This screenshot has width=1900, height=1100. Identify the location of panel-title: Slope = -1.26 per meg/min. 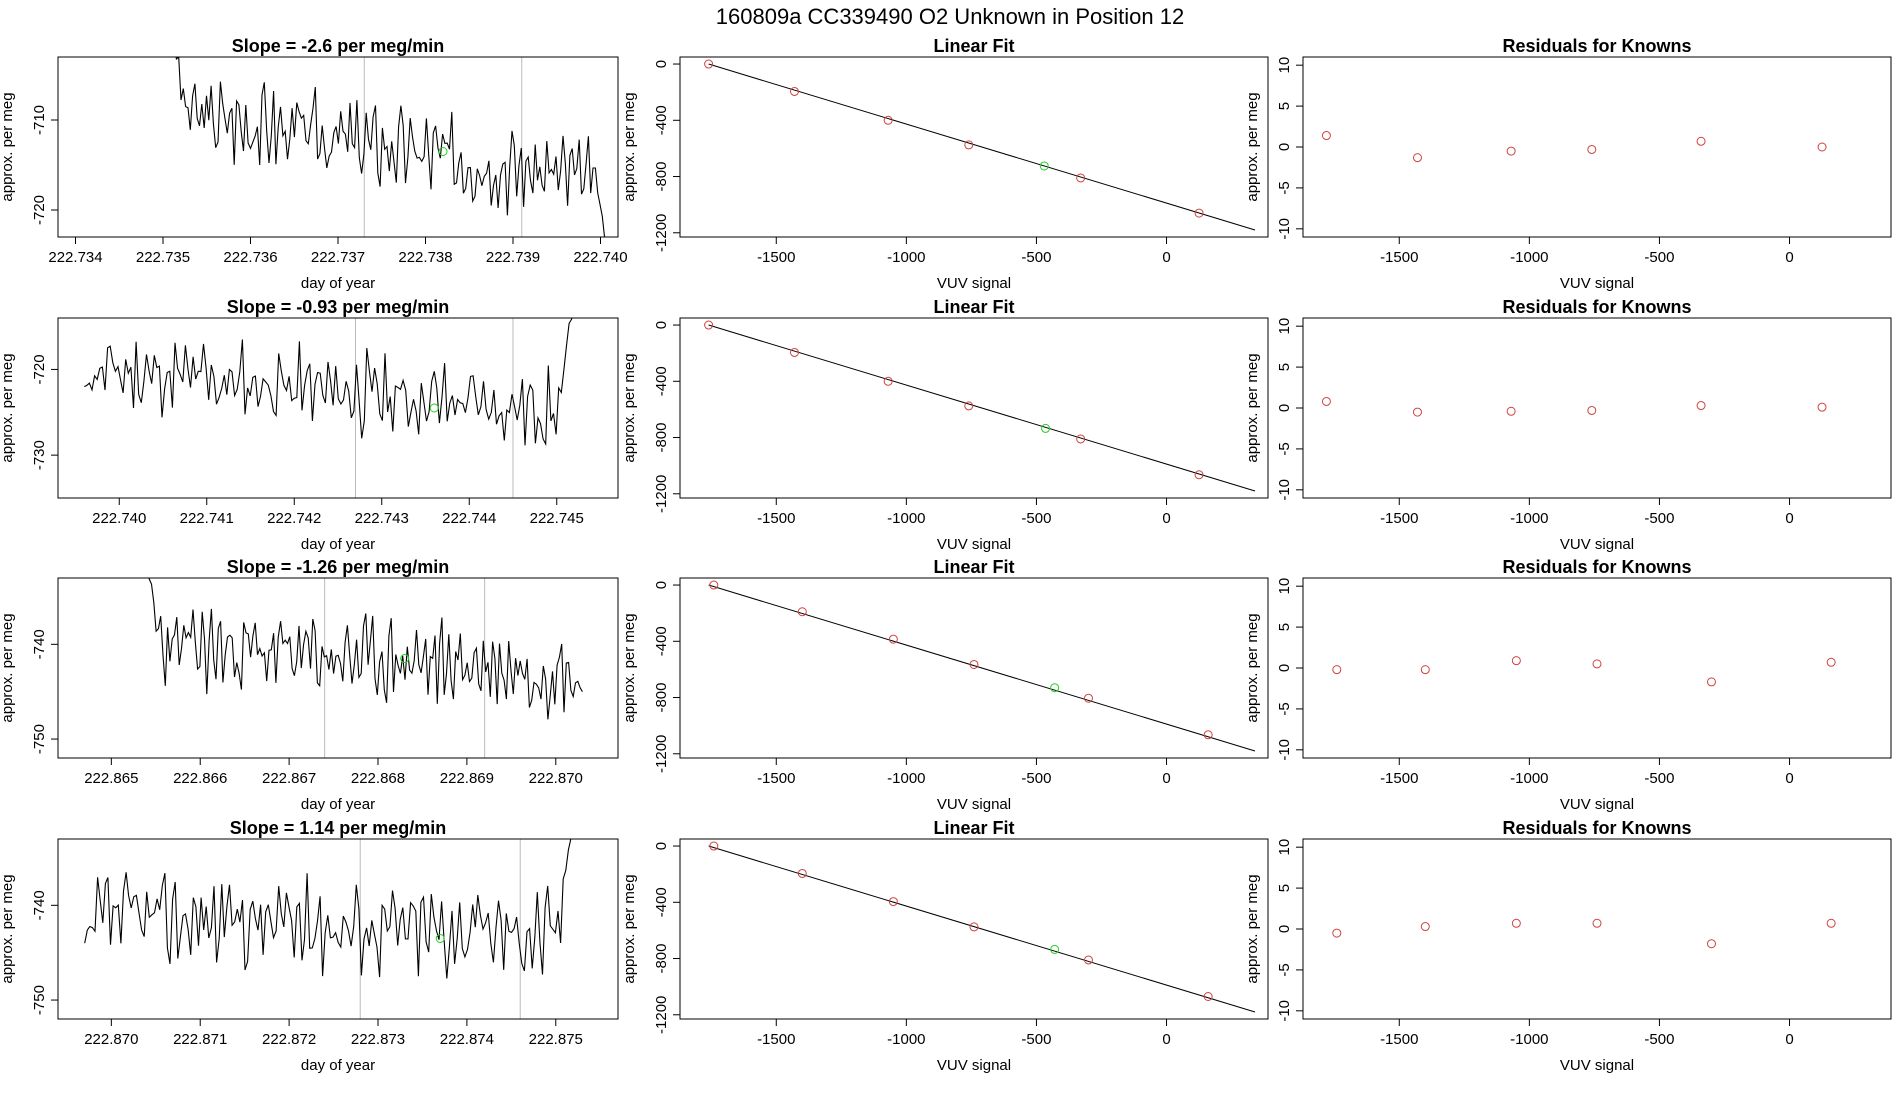
(338, 567).